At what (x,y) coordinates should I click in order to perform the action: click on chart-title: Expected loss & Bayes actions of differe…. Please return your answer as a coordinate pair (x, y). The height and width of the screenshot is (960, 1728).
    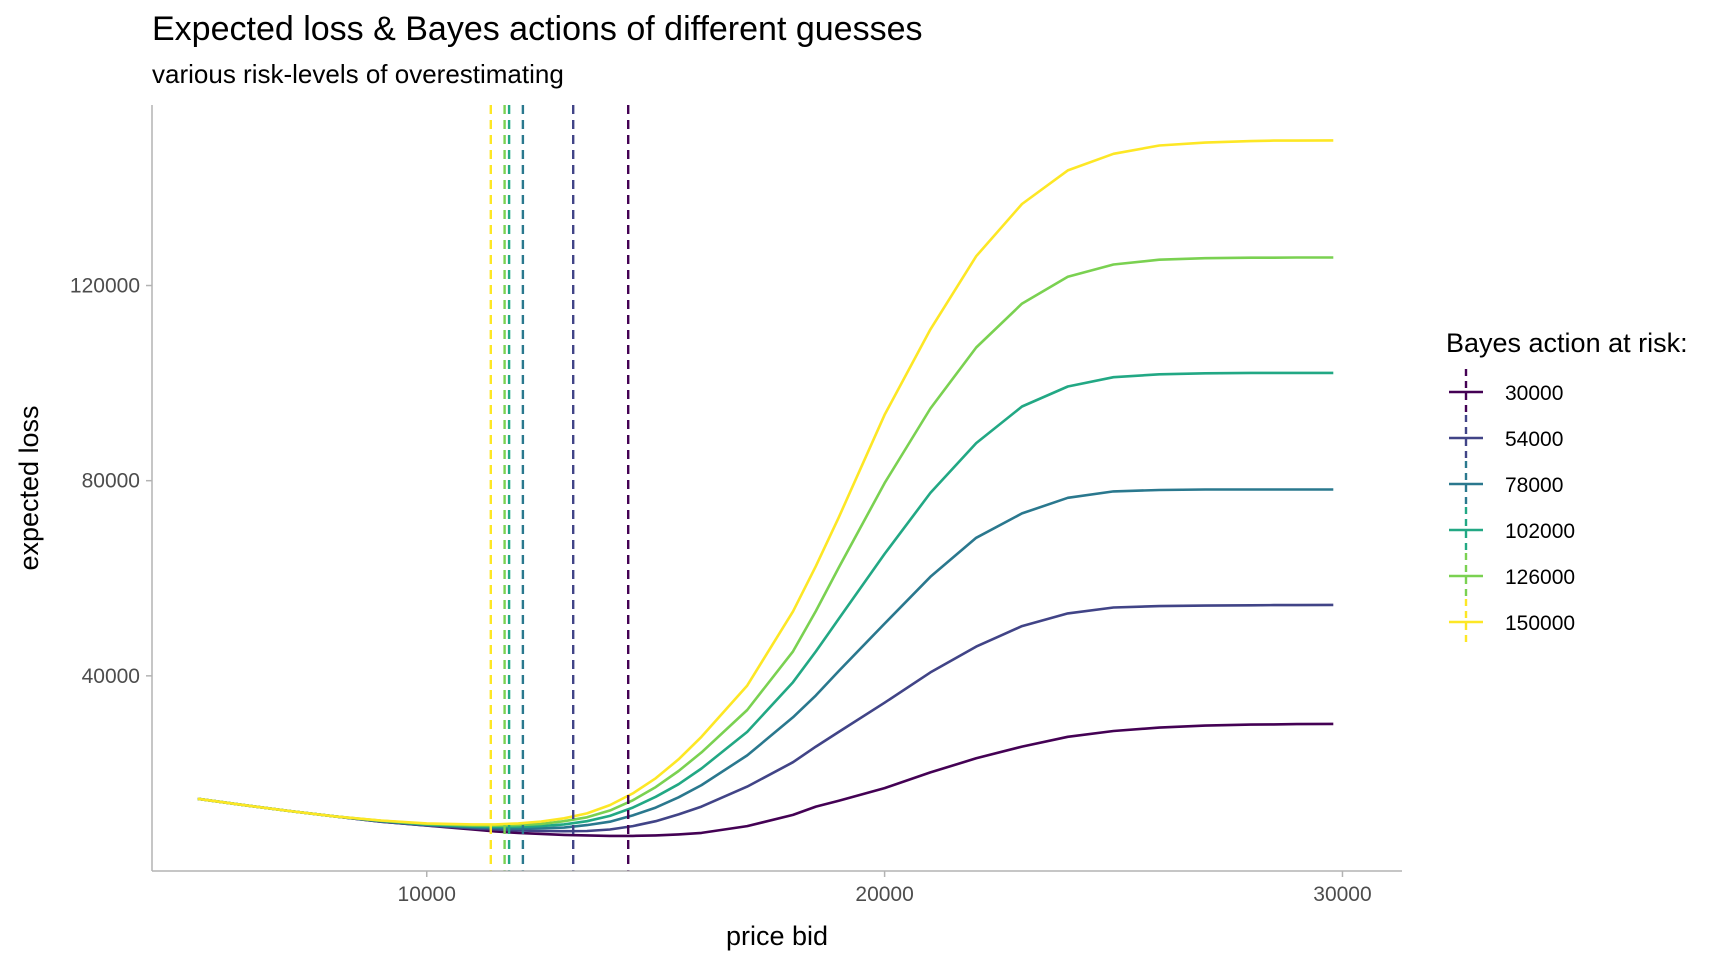
    Looking at the image, I should click on (537, 29).